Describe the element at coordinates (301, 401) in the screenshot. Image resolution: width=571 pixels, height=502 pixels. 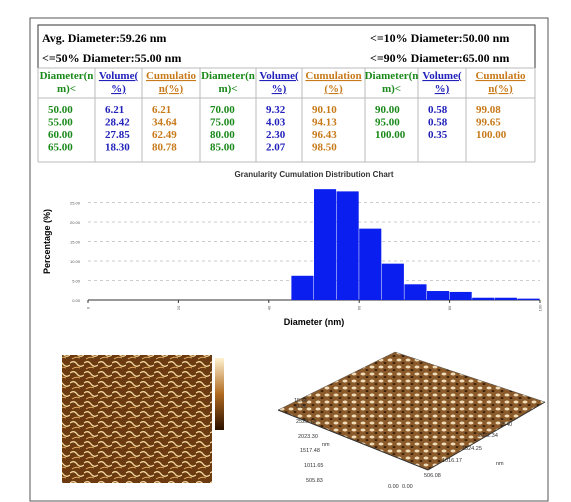
I see `afm-axis-label: 15.66` at that location.